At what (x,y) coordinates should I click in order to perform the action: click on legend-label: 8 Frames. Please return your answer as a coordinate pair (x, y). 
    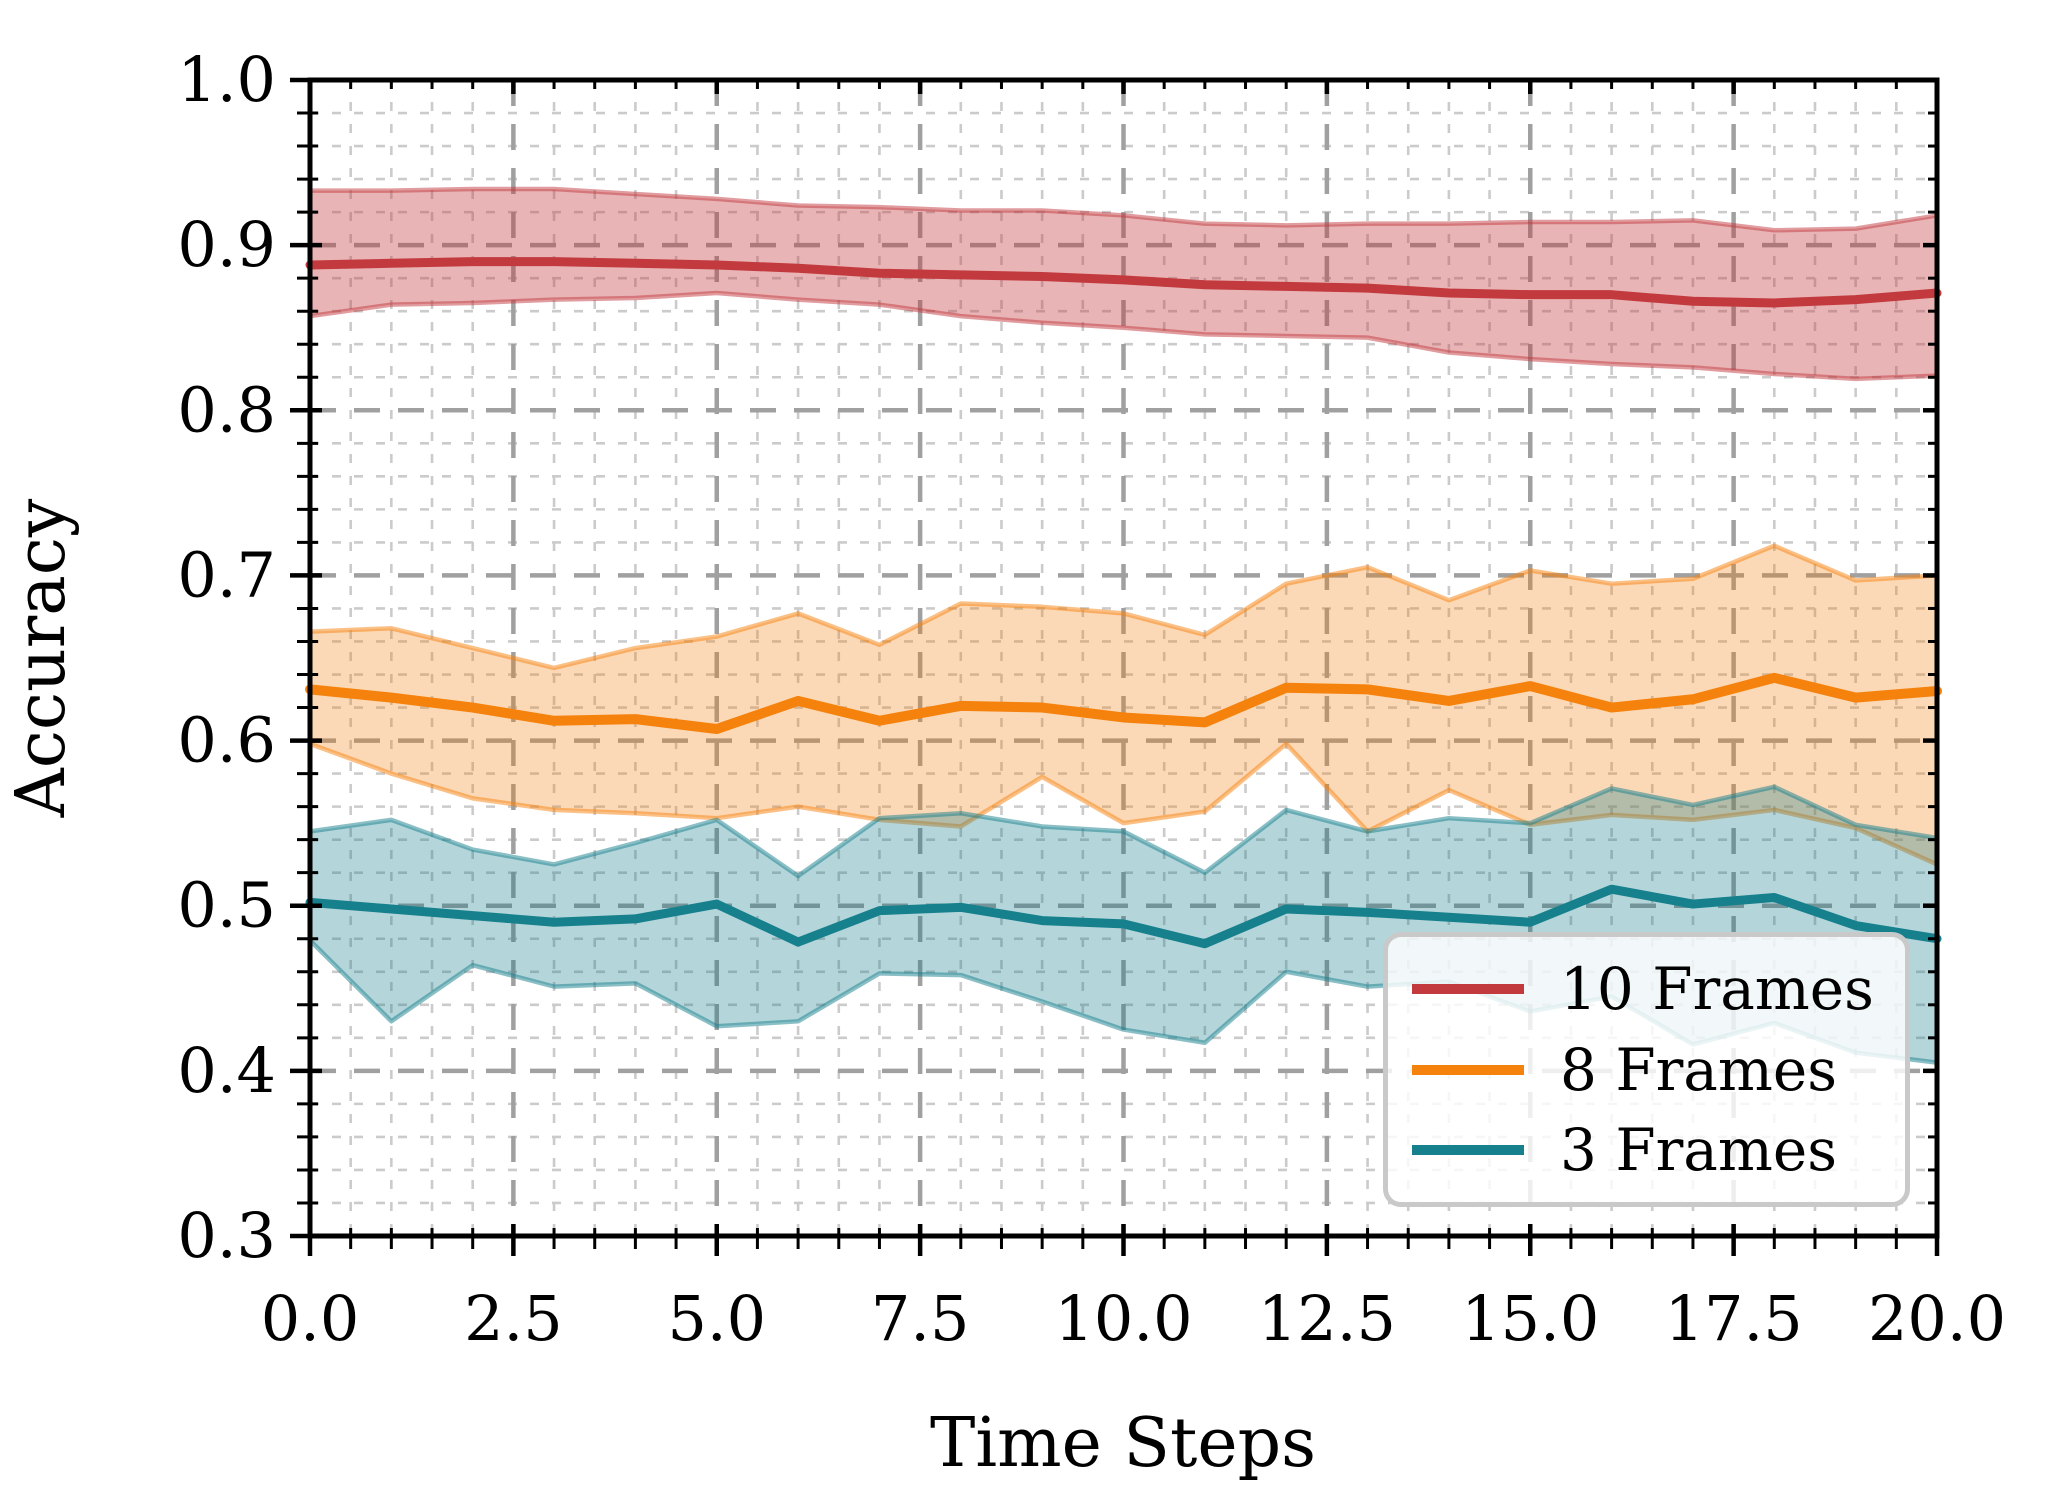
    Looking at the image, I should click on (1698, 1069).